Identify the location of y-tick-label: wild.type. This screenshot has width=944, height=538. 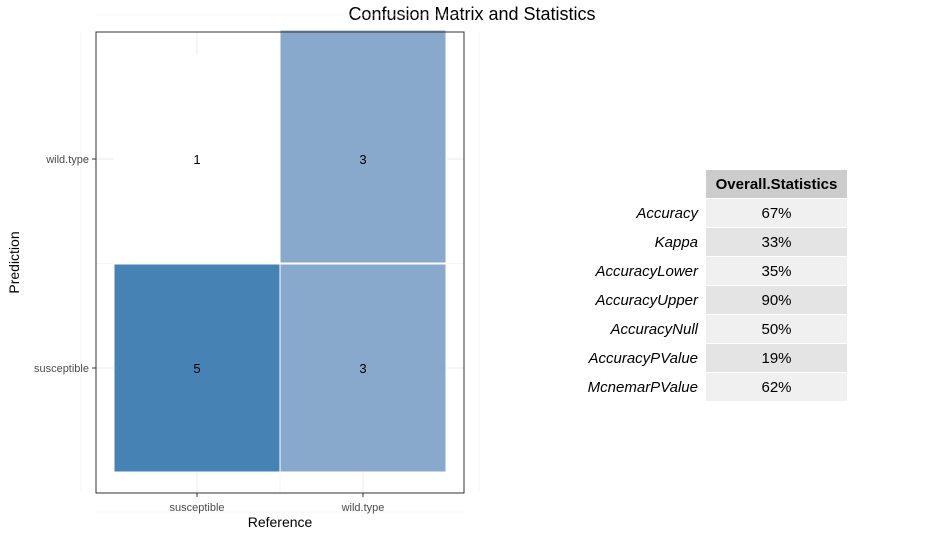
(67, 160).